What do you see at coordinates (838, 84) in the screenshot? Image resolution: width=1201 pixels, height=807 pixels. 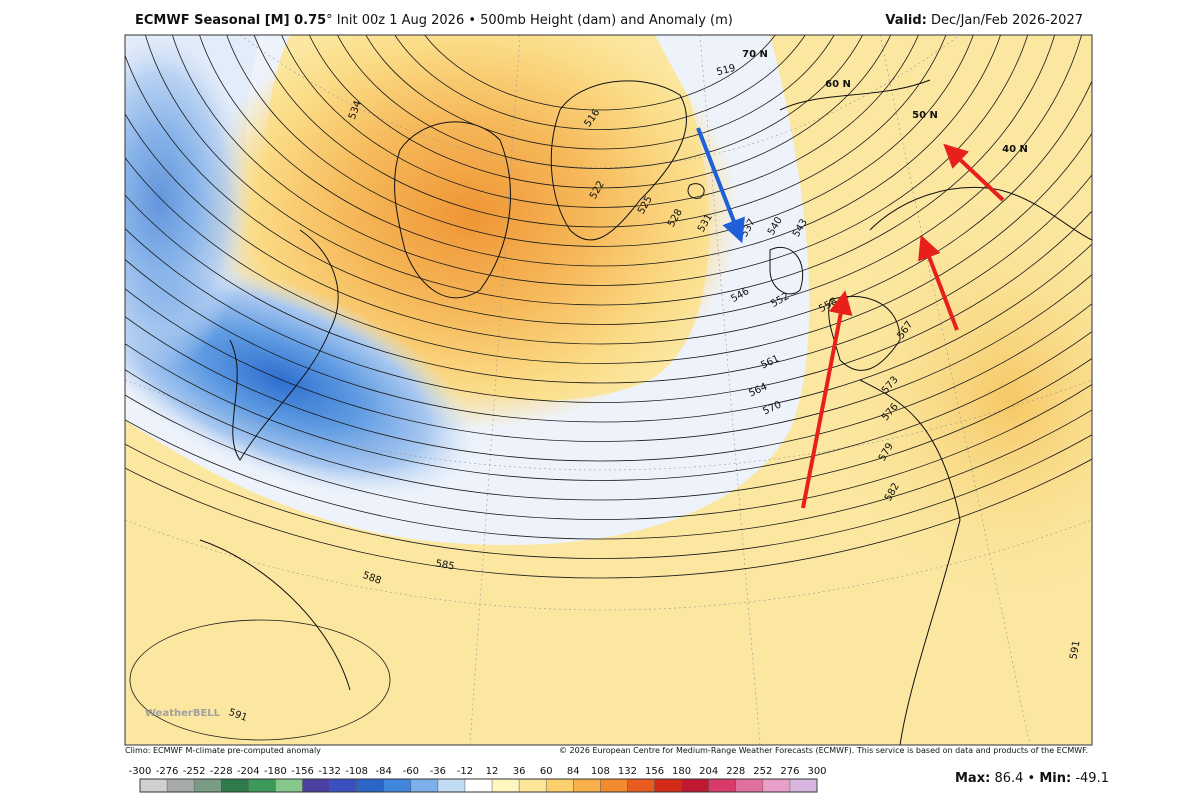 I see `latitude-label: 60 N` at bounding box center [838, 84].